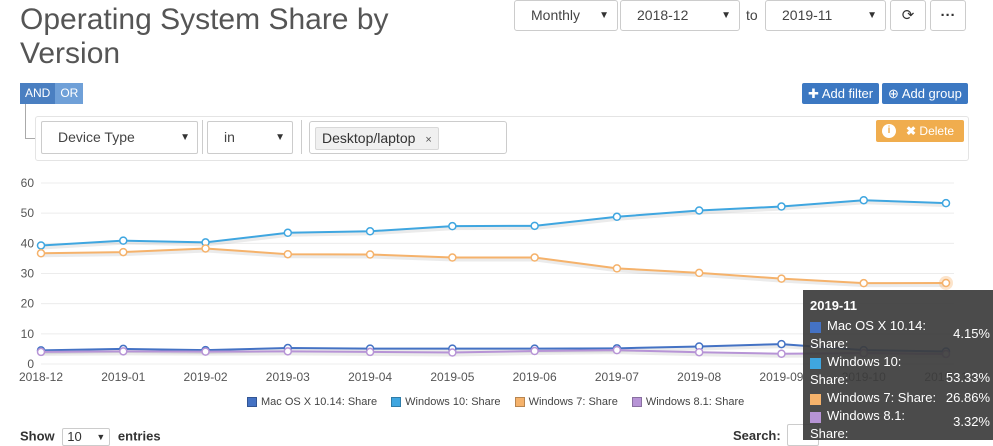 This screenshot has height=446, width=993. Describe the element at coordinates (202, 137) in the screenshot. I see `divider` at that location.